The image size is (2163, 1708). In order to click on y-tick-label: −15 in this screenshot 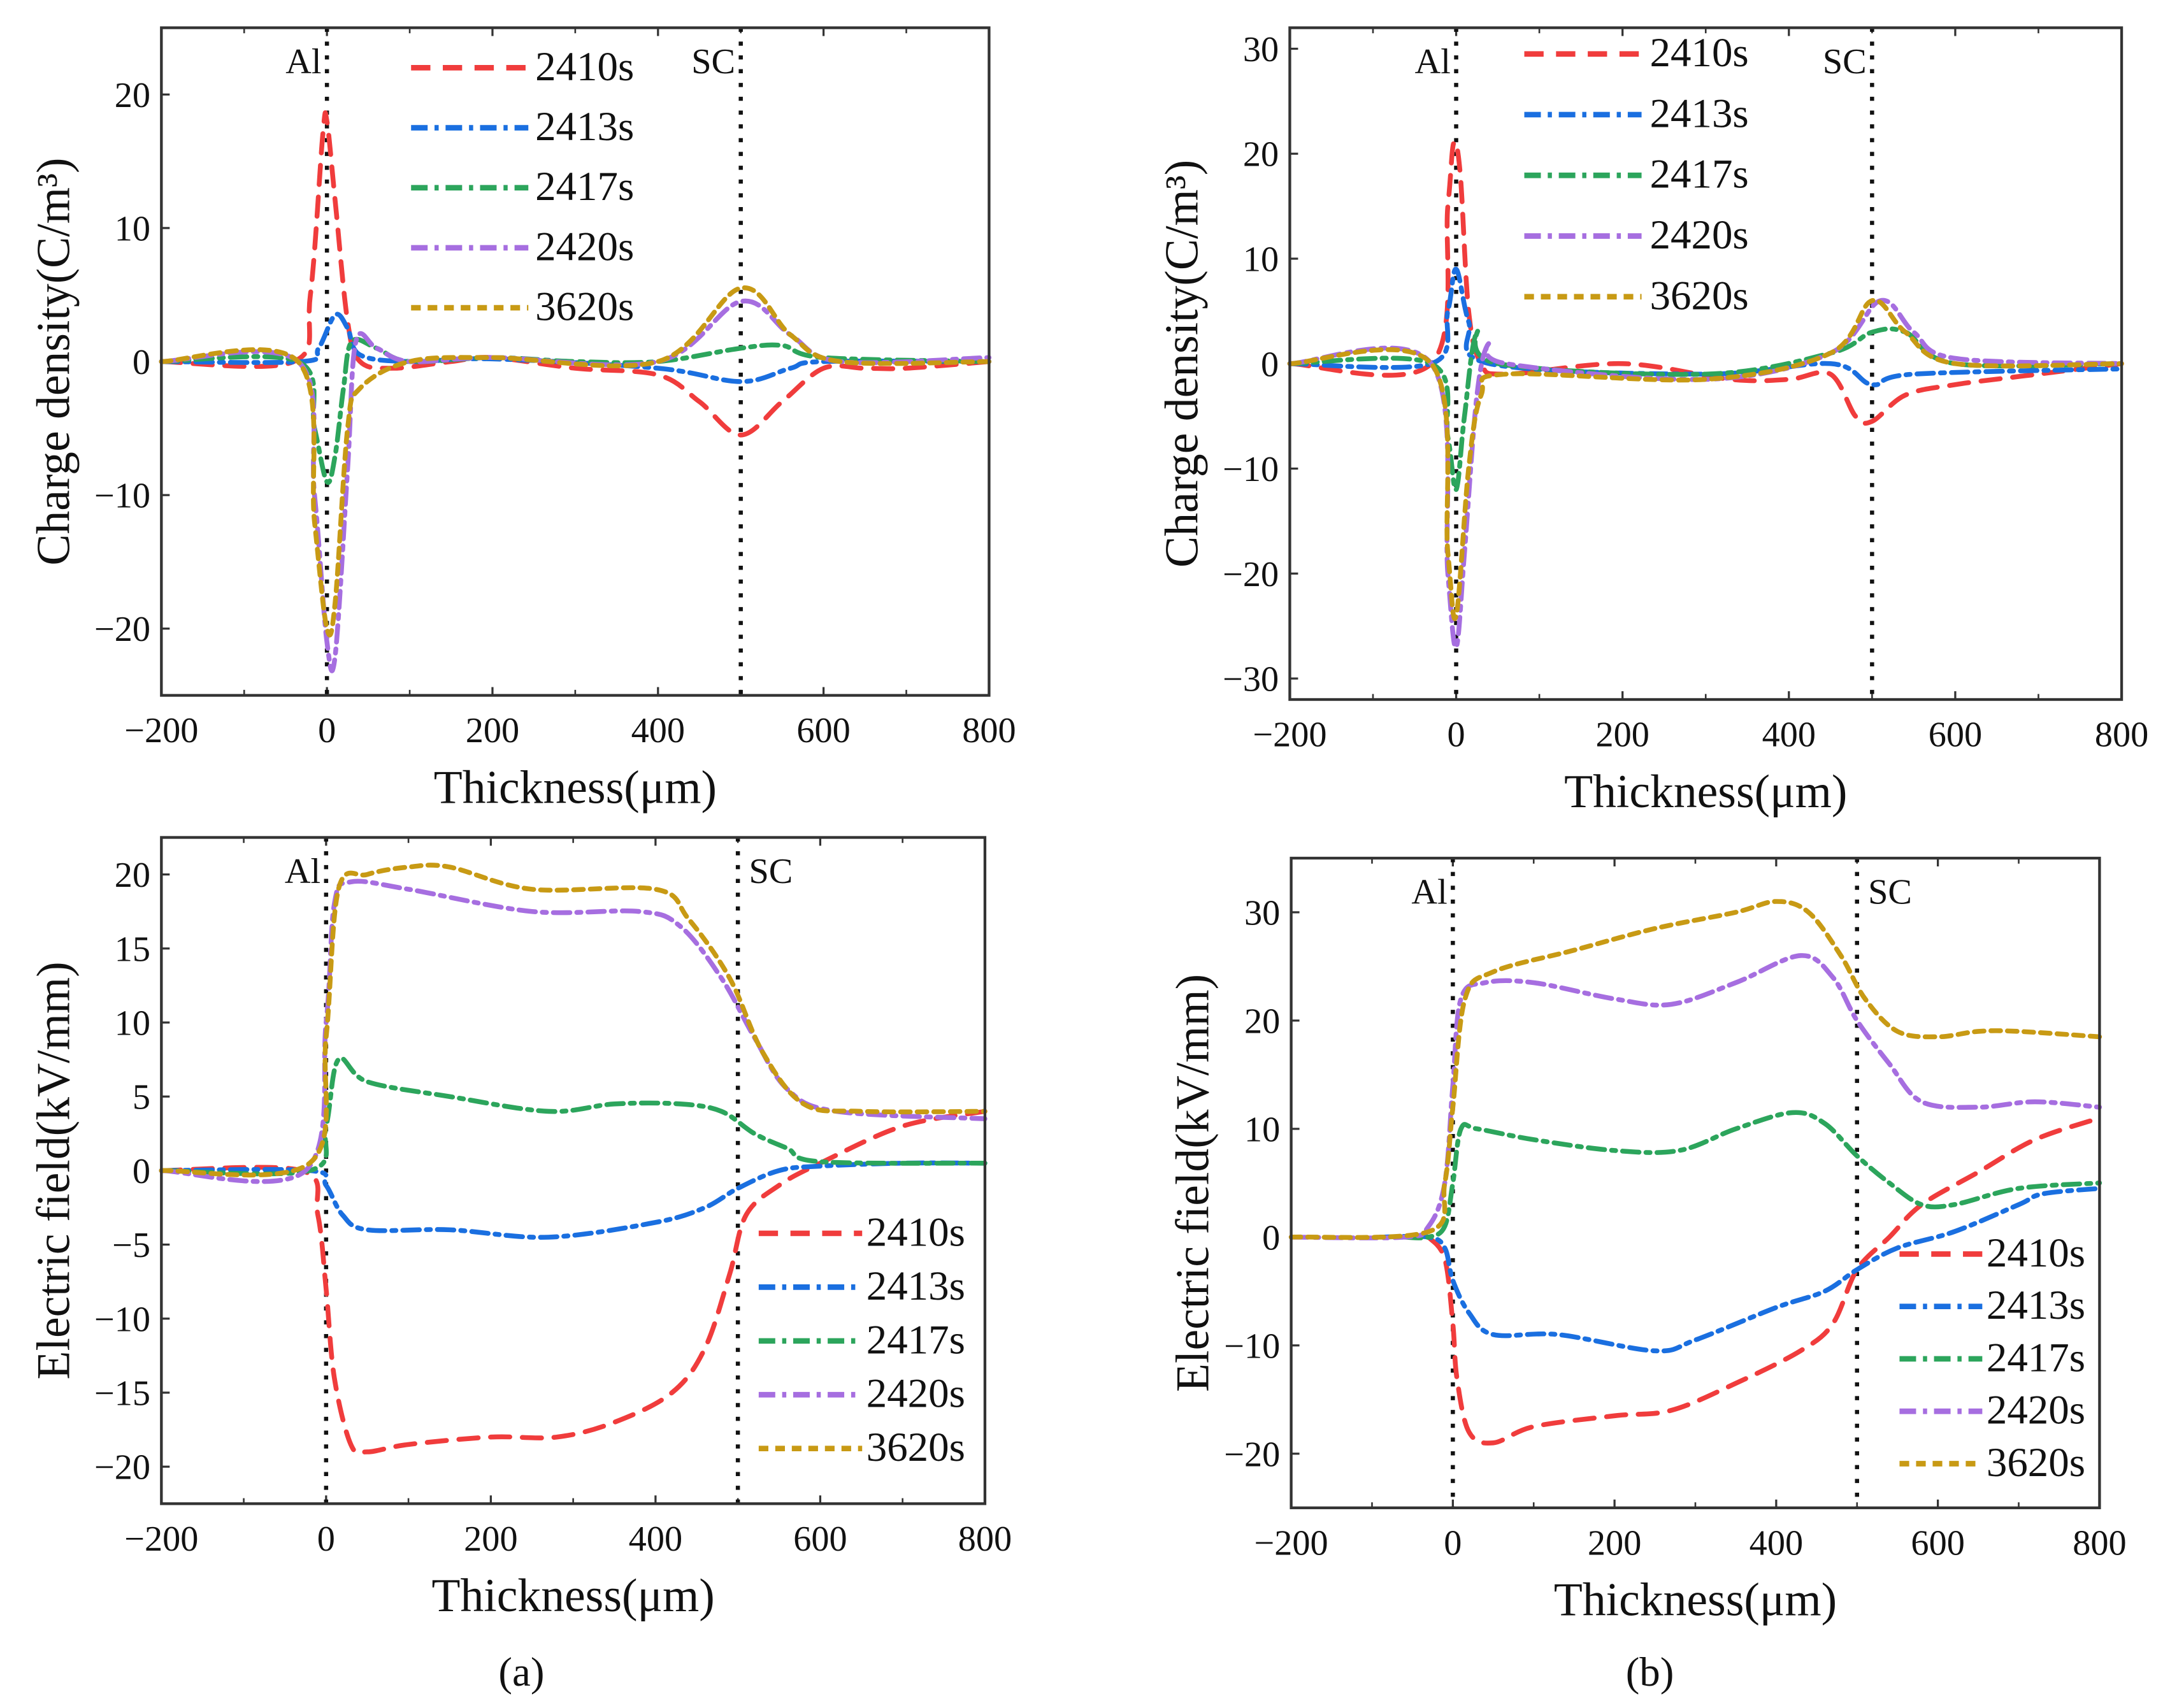, I will do `click(122, 1393)`.